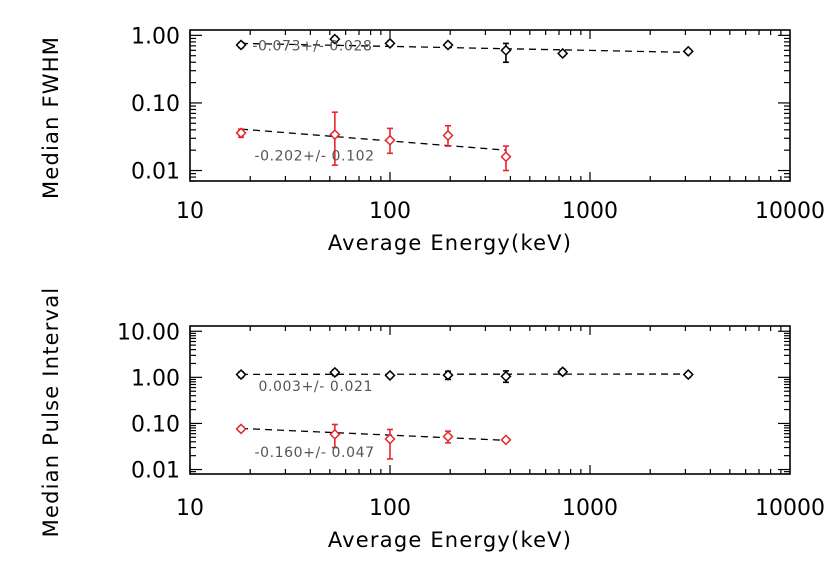 The height and width of the screenshot is (567, 830). I want to click on black-slope-annotation: -0.073+/- 0.028, so click(312, 46).